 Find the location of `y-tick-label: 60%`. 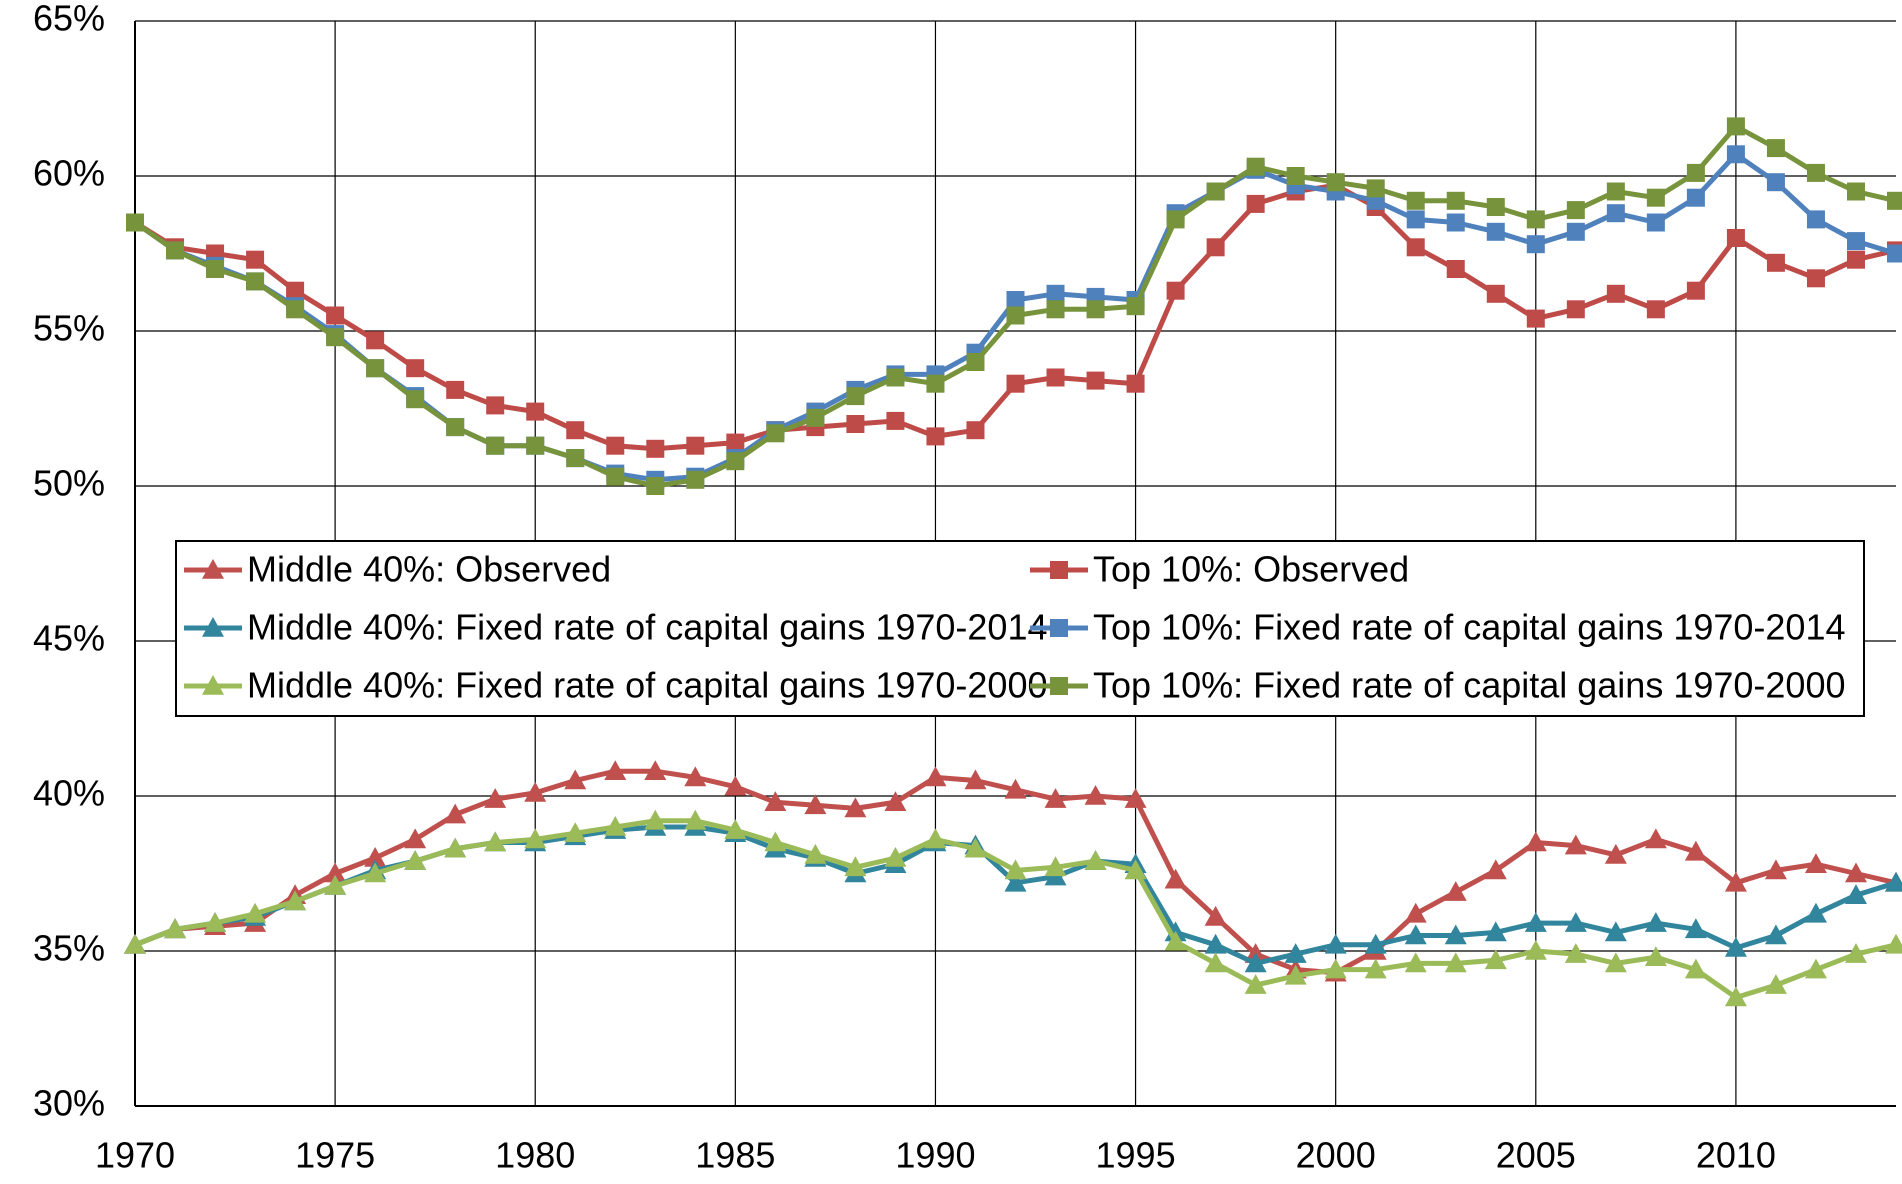

y-tick-label: 60% is located at coordinates (69, 173).